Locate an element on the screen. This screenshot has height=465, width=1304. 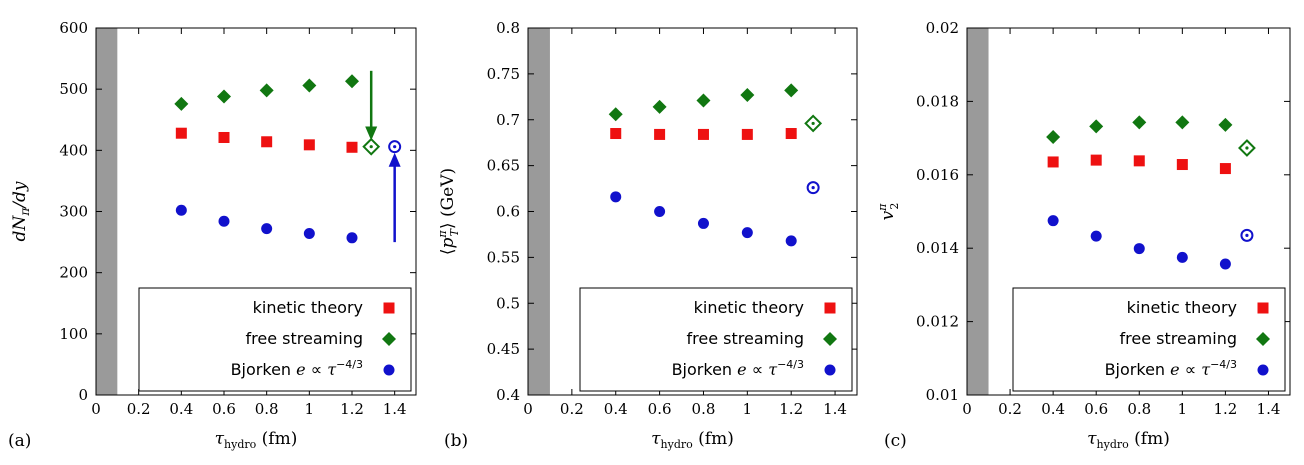
y-tick-label: 0.4 is located at coordinates (508, 395).